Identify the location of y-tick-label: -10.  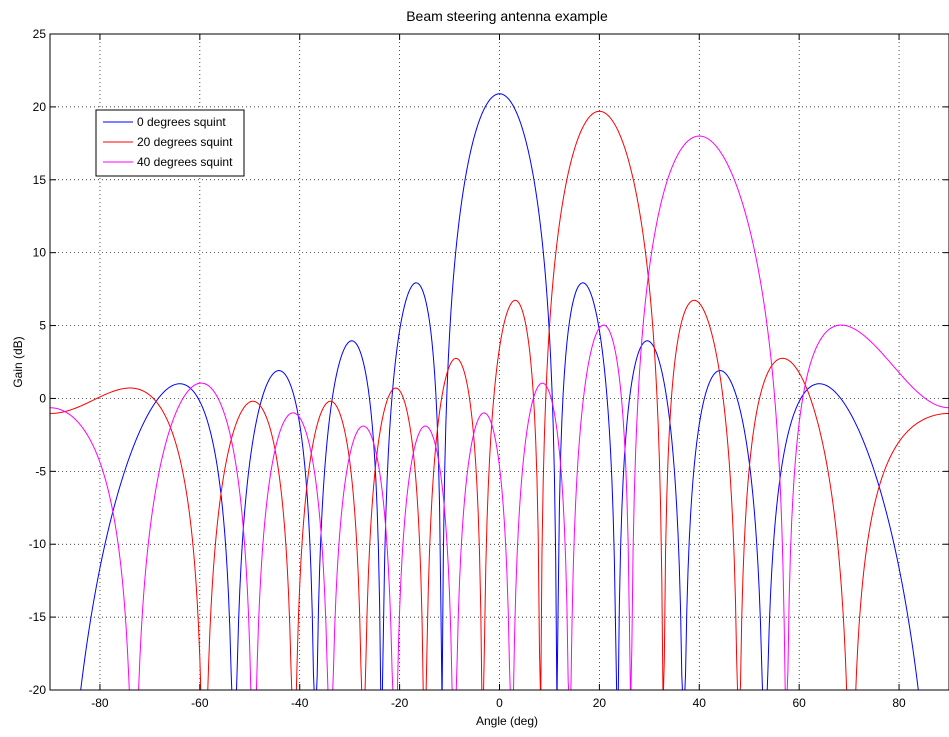
(38, 544).